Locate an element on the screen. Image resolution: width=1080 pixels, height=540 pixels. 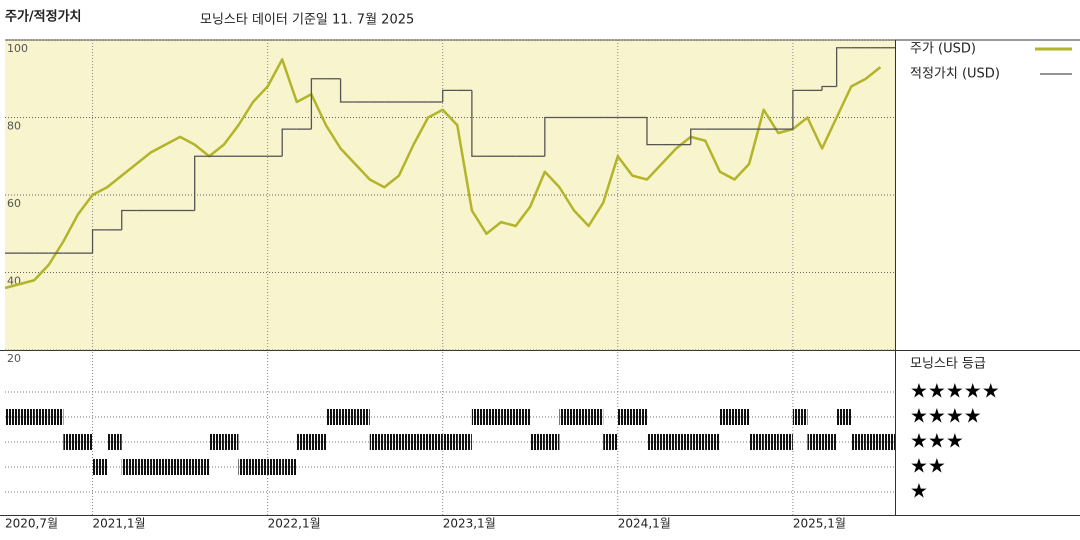
chart-subtitle: 모닝스타 데이터 기준일 11. 7월 2025 is located at coordinates (307, 20).